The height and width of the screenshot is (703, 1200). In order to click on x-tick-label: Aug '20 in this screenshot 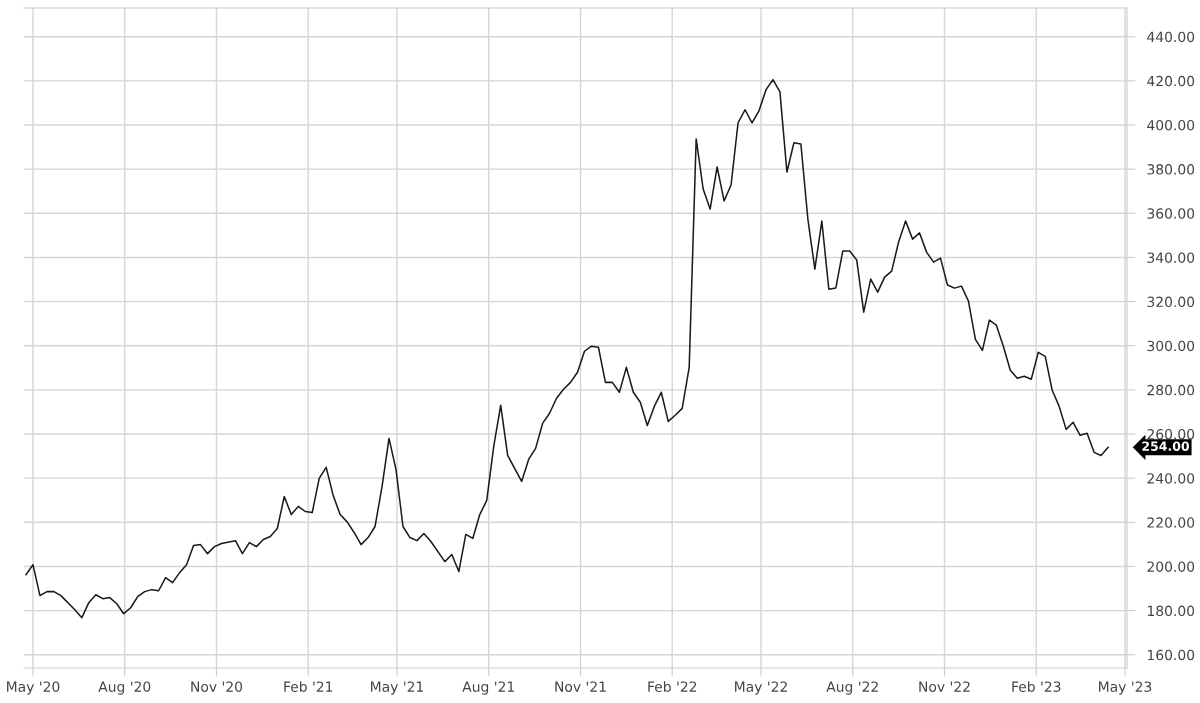, I will do `click(124, 688)`.